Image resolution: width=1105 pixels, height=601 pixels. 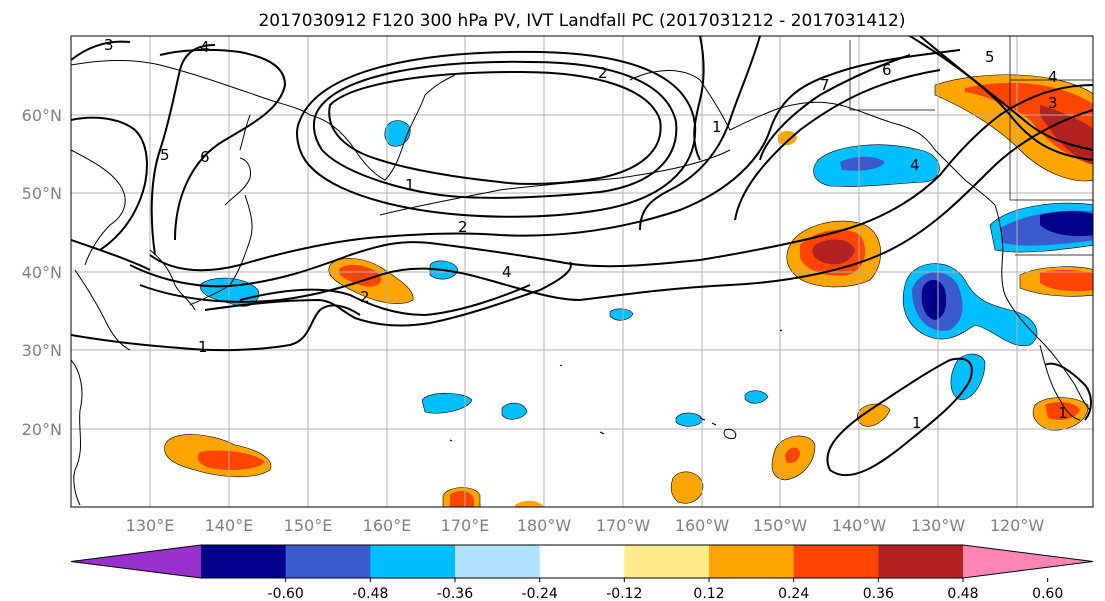 I want to click on lat-label: 50°N, so click(x=42, y=193).